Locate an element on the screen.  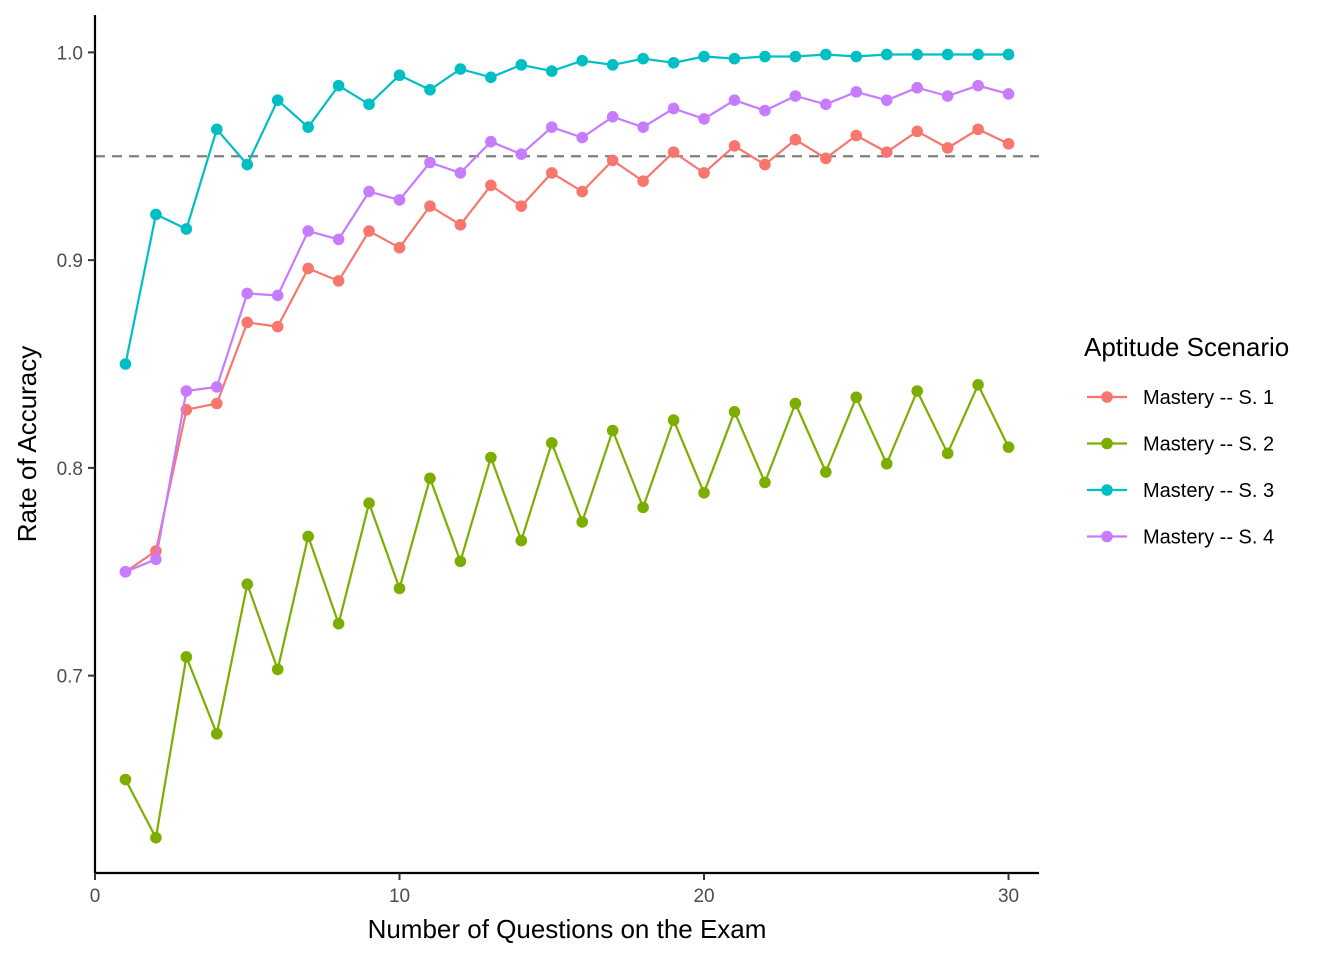
y-tick-label: 0.7 is located at coordinates (70, 677).